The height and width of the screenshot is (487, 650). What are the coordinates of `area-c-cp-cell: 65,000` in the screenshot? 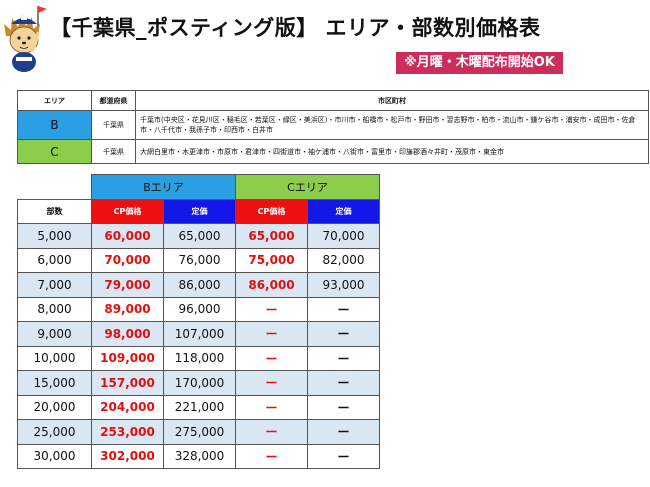 It's located at (271, 236).